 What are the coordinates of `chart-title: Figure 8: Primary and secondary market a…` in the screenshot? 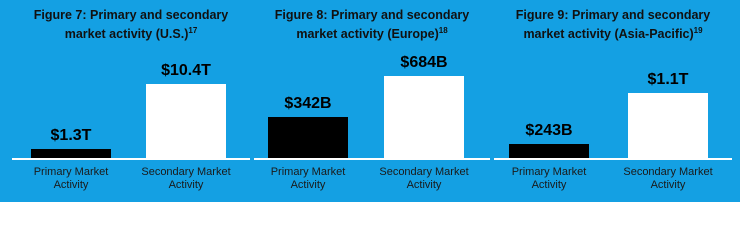 It's located at (372, 25).